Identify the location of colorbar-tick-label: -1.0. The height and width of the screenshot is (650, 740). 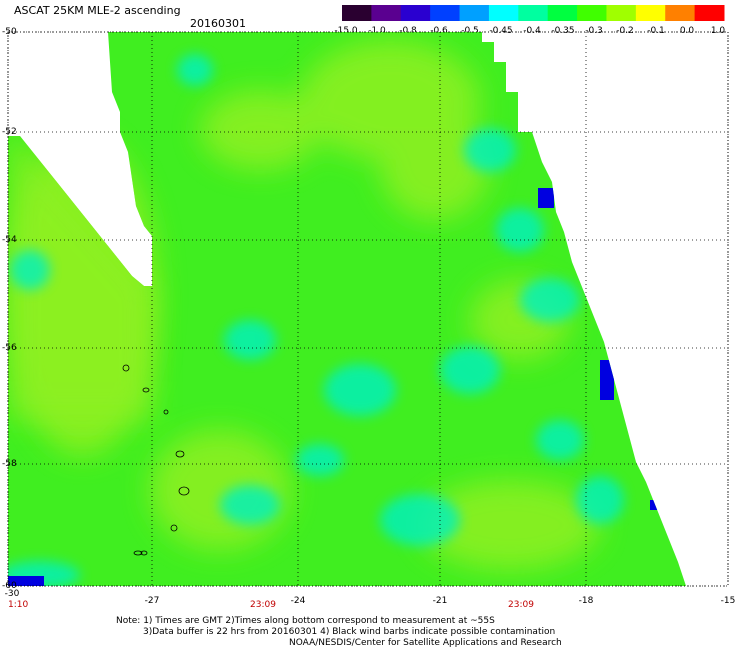
(377, 31).